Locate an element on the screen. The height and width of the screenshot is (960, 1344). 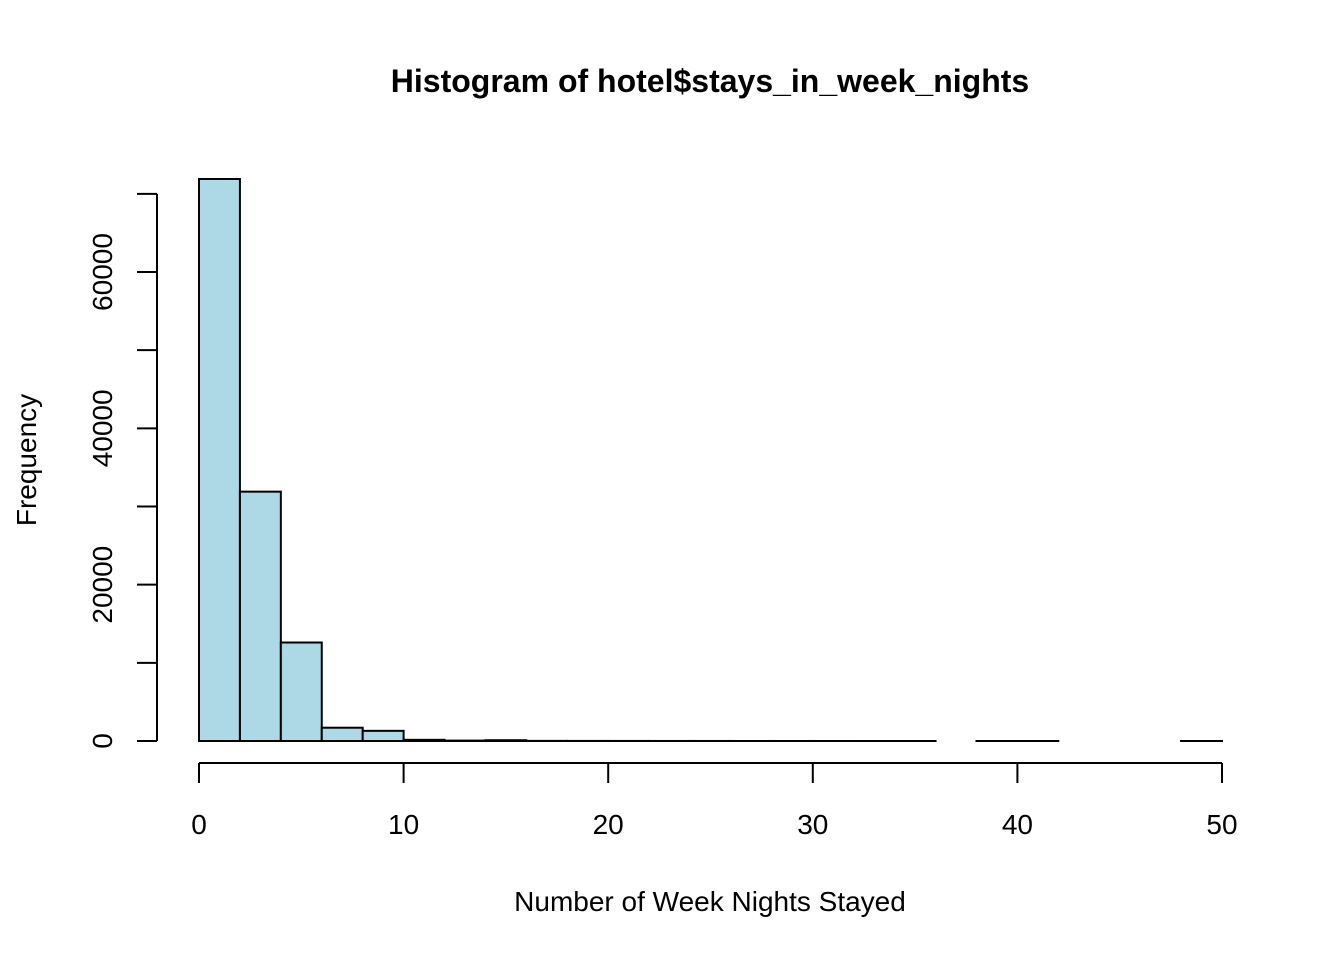
chart-title: Histogram of hotel$stays_in_week_nights is located at coordinates (710, 81).